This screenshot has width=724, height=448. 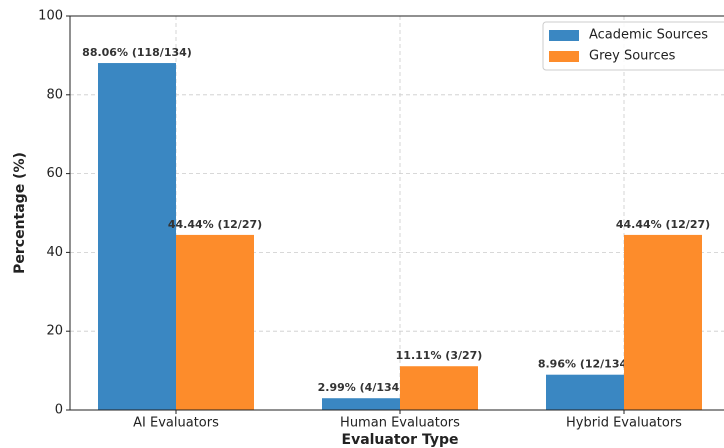 What do you see at coordinates (400, 440) in the screenshot?
I see `x-axis-label: Evaluator Type` at bounding box center [400, 440].